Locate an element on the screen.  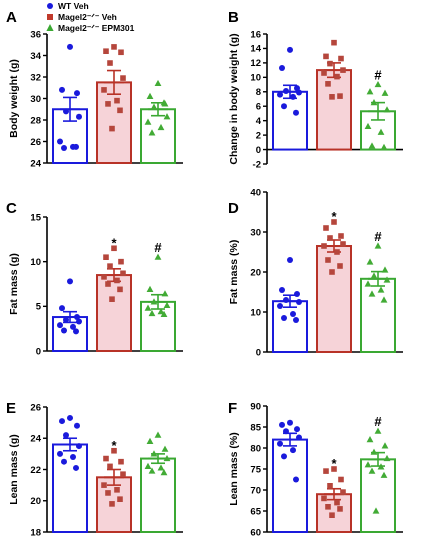
y-axis-label: Fat mass (g) is located at coordinates (14, 284).